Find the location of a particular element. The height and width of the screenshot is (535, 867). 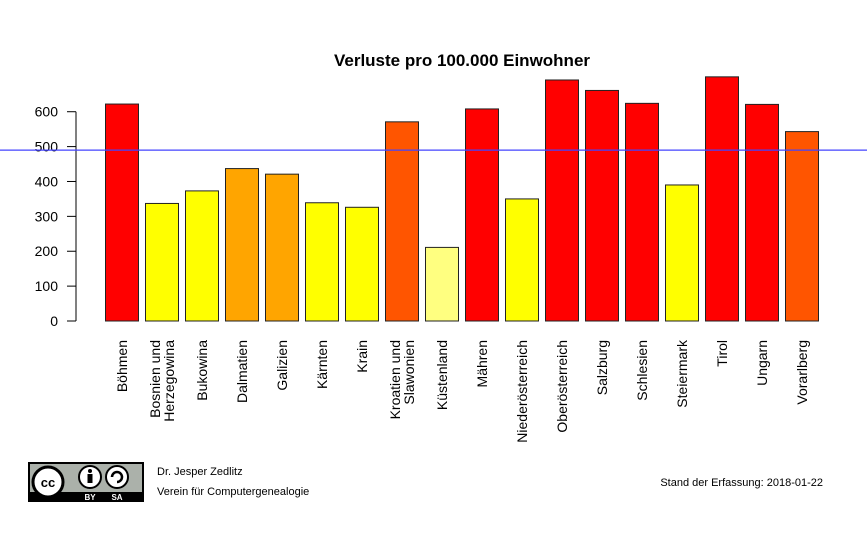

x-tick-label: Oberösterreich is located at coordinates (562, 386).